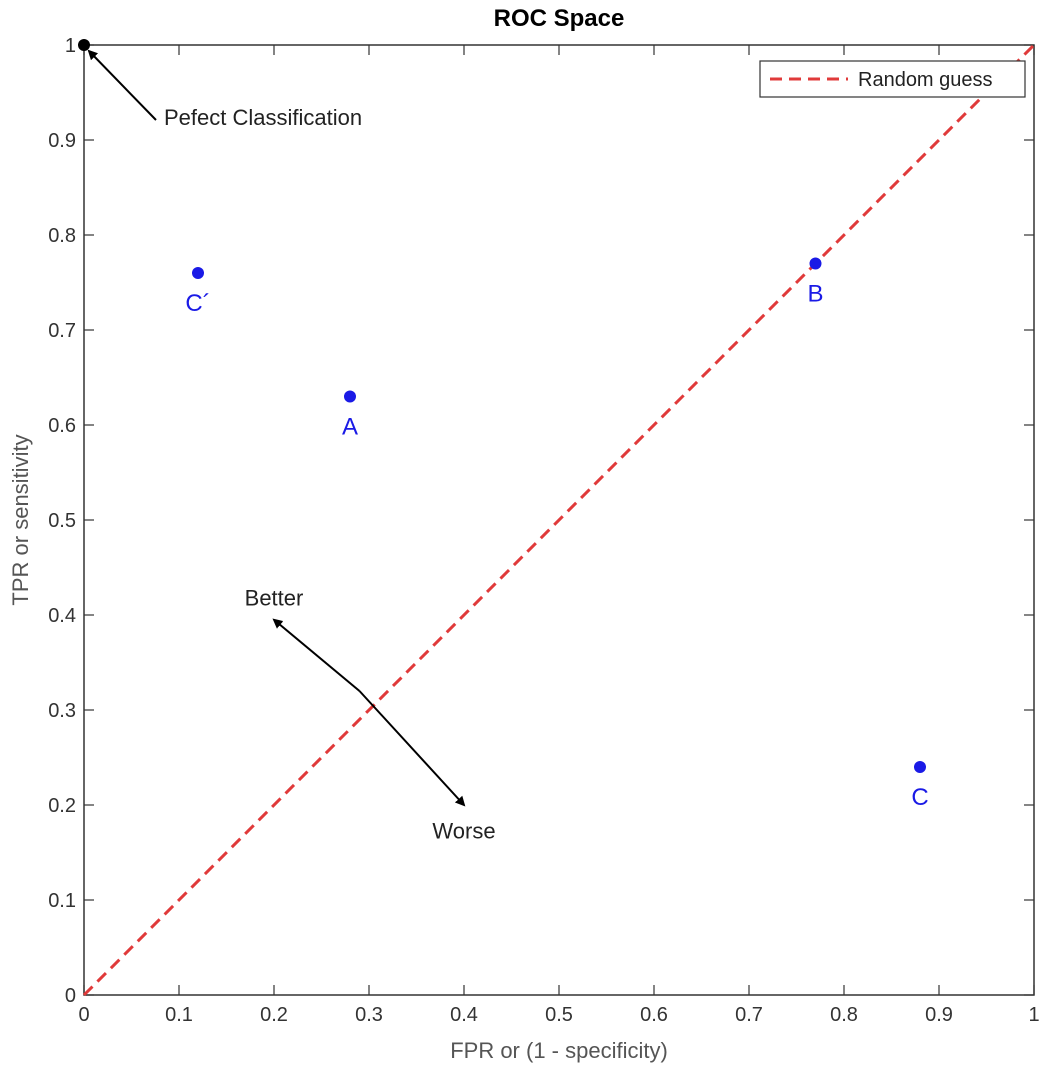 The height and width of the screenshot is (1070, 1052). I want to click on perfect-classification-arrow, so click(122, 85).